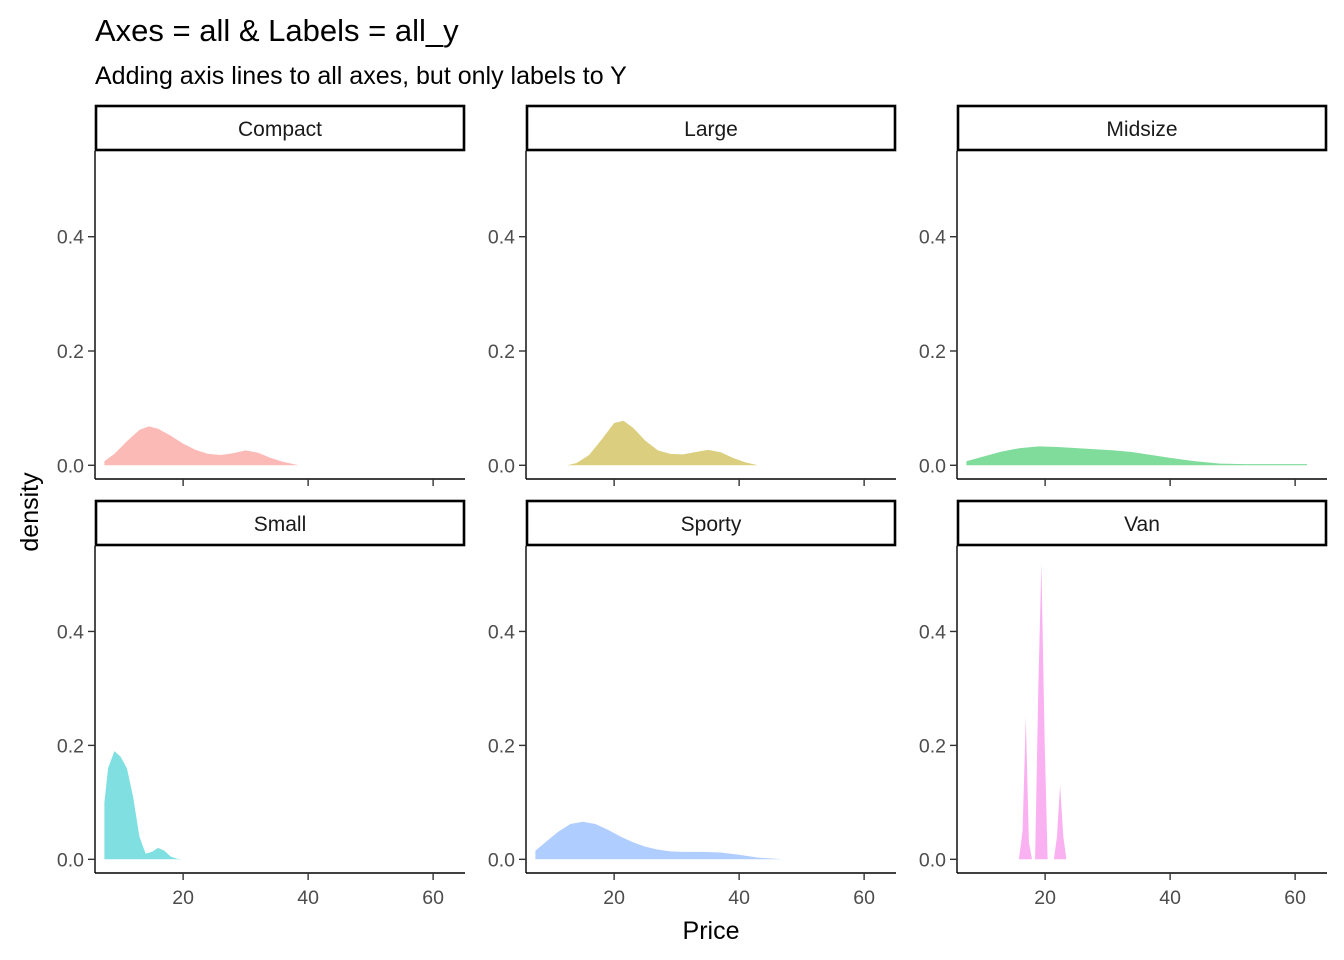 The width and height of the screenshot is (1344, 960). Describe the element at coordinates (501, 746) in the screenshot. I see `y-tick-label-sporty: 0.2` at that location.